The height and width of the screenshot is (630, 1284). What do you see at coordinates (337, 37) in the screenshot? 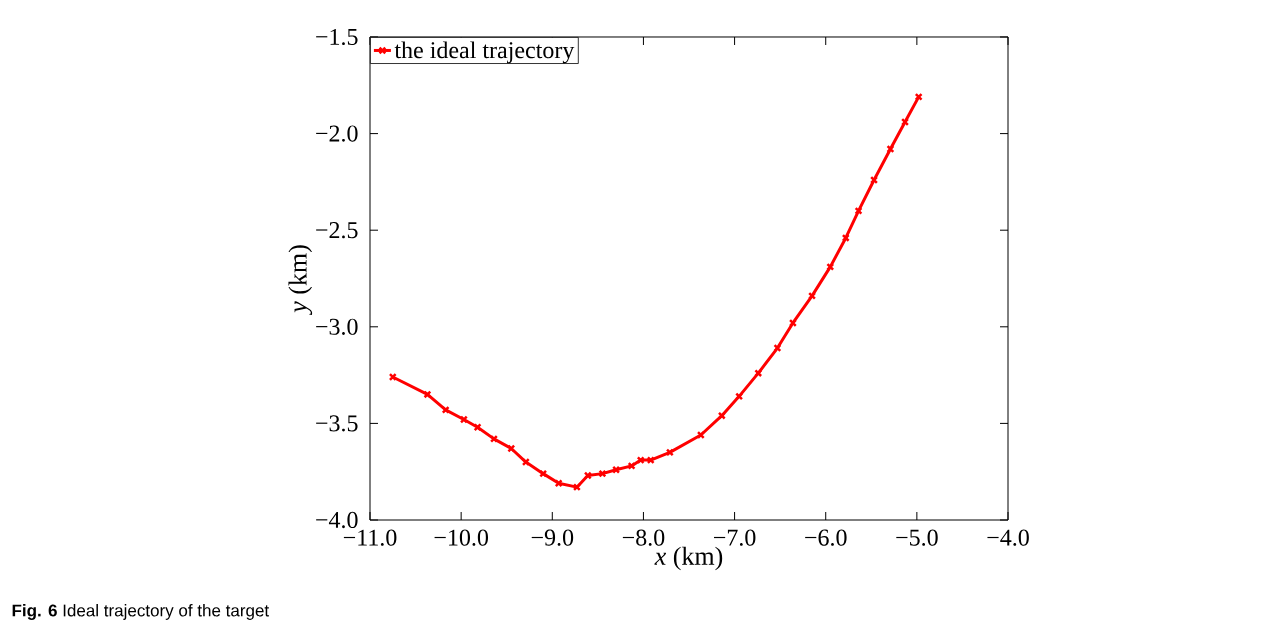
I see `y-tick-label: −1.5` at bounding box center [337, 37].